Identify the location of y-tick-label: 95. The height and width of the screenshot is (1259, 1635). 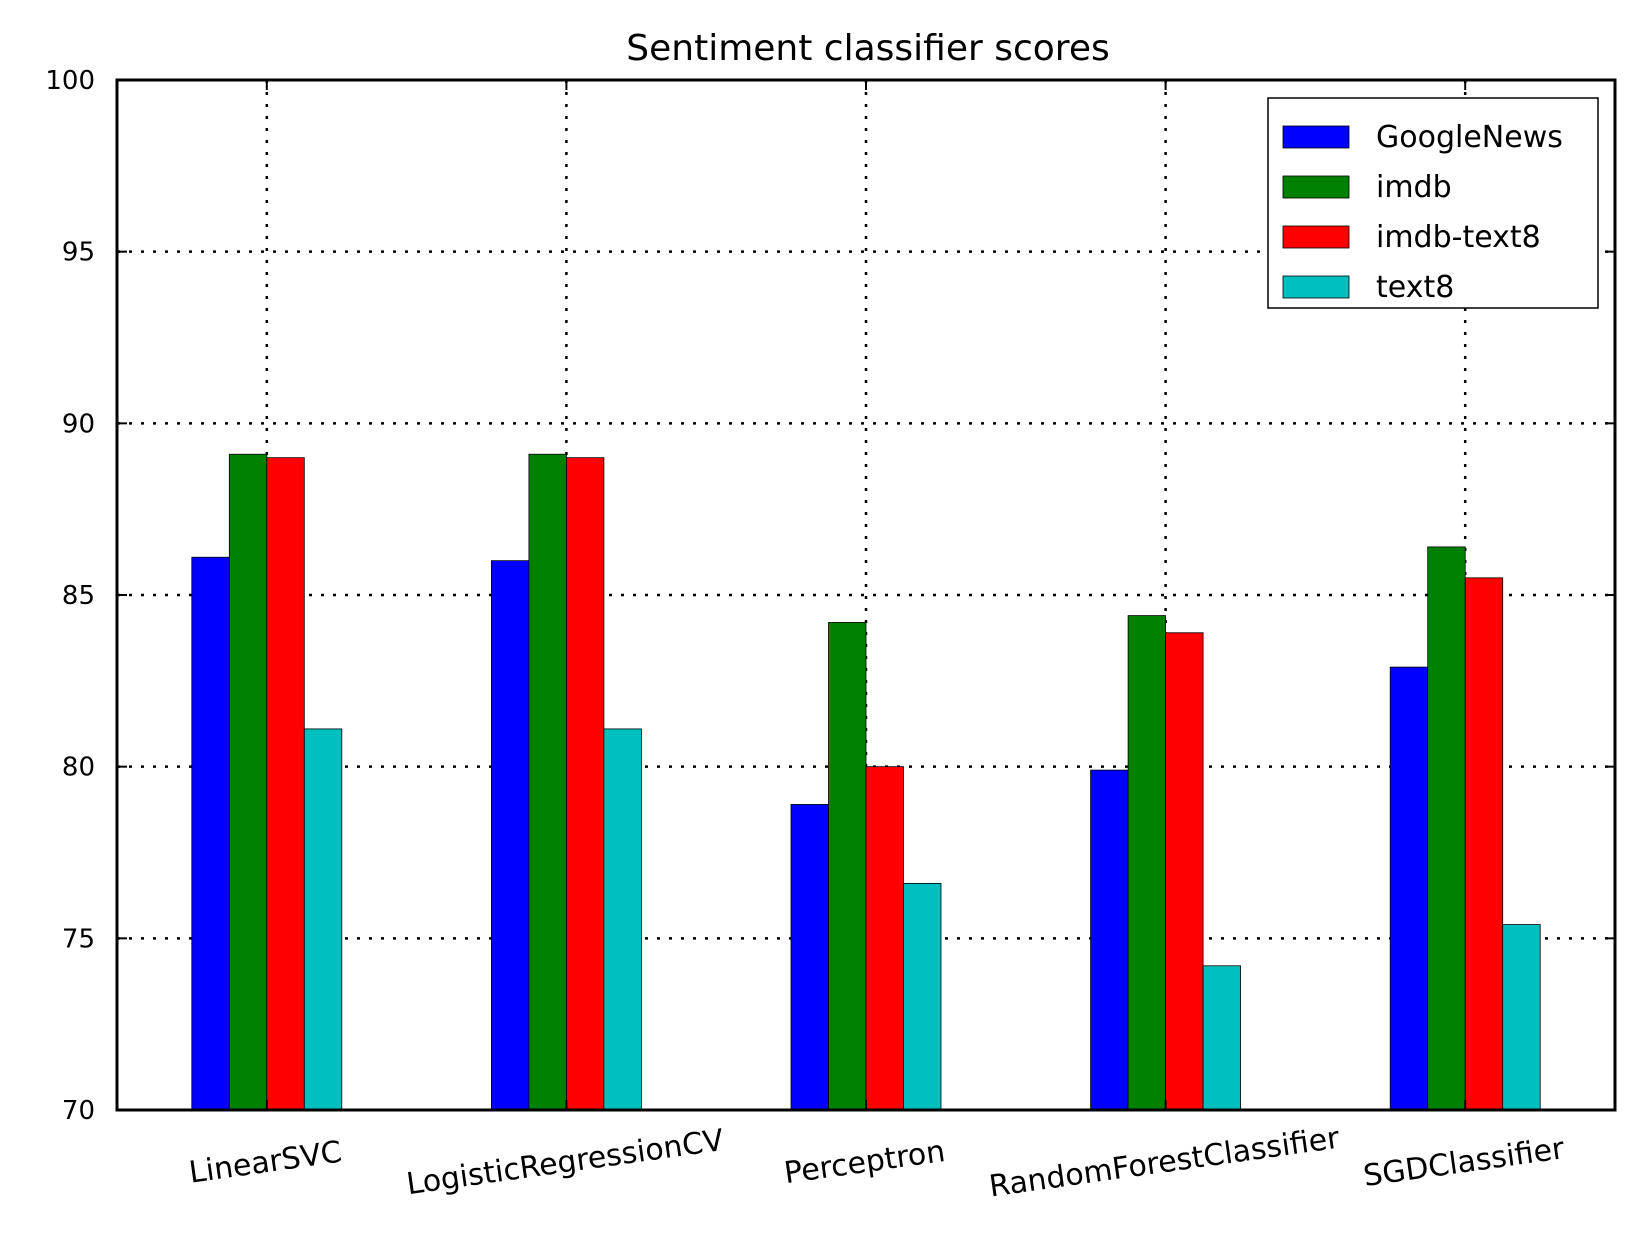
(78, 253).